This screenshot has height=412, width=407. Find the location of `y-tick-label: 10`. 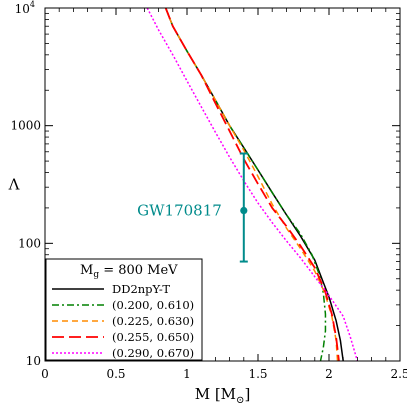

y-tick-label: 10 is located at coordinates (33, 361).